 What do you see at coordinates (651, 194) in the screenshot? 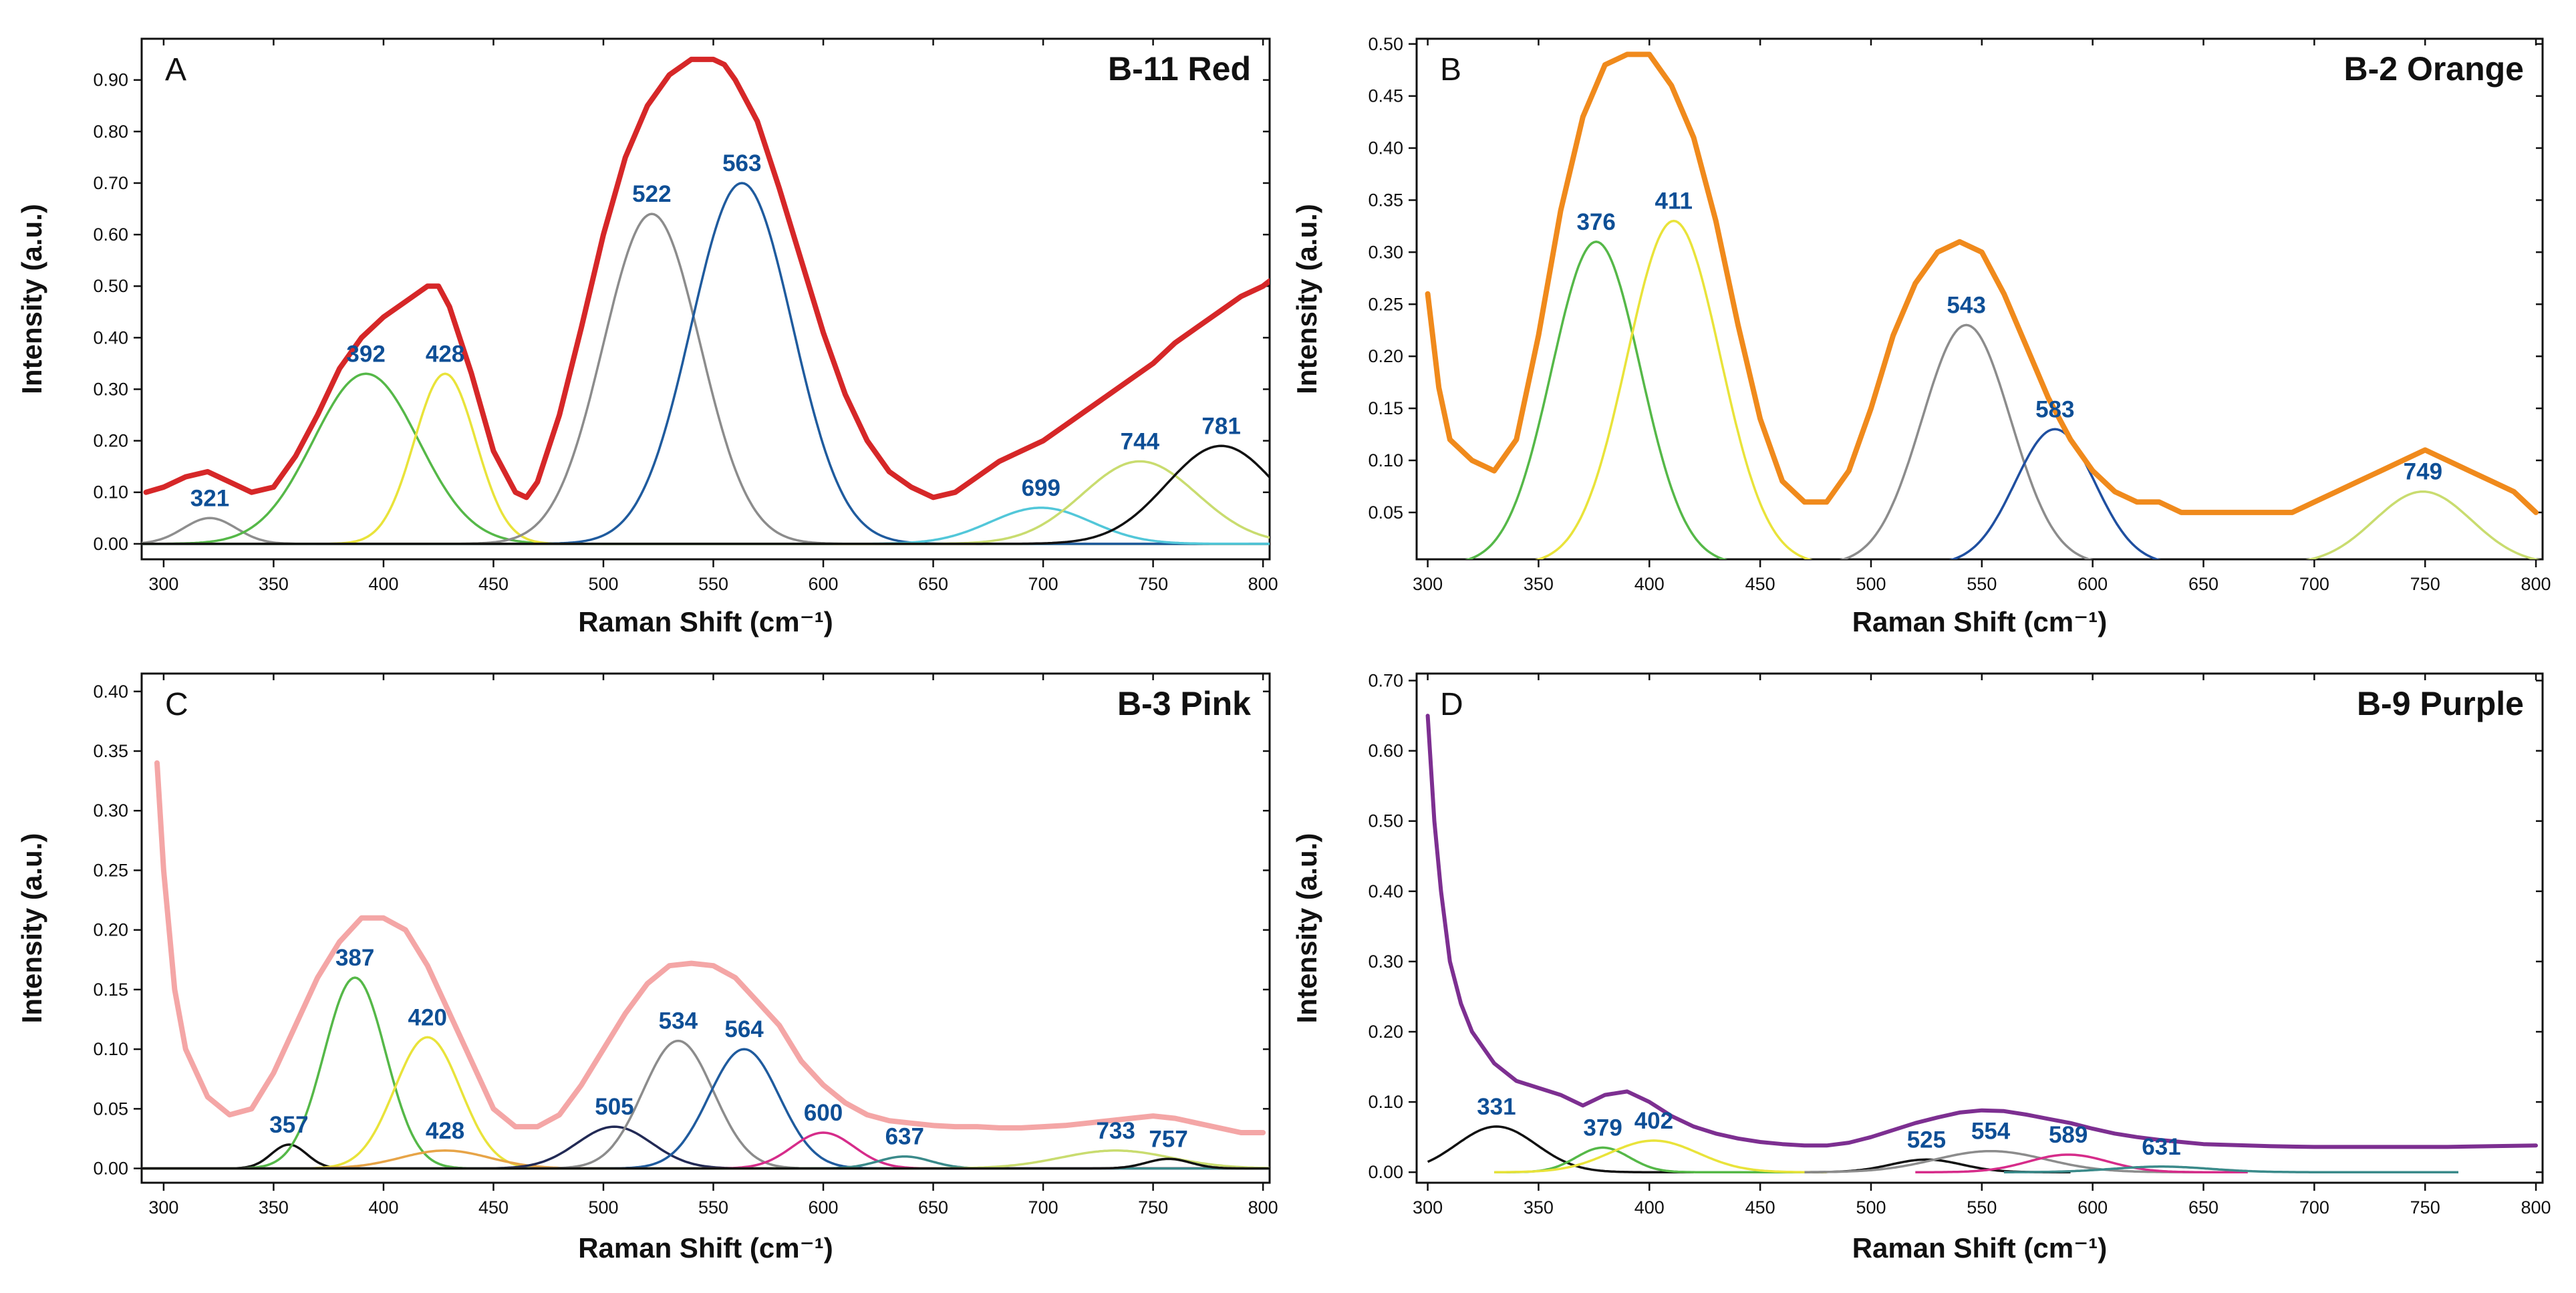
I see `peak-label-522: 522` at bounding box center [651, 194].